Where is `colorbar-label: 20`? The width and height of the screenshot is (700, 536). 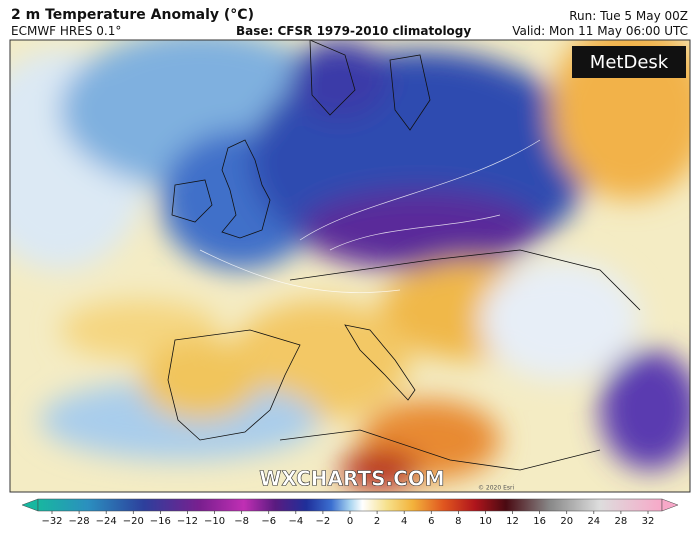
colorbar-label: 20 is located at coordinates (566, 521).